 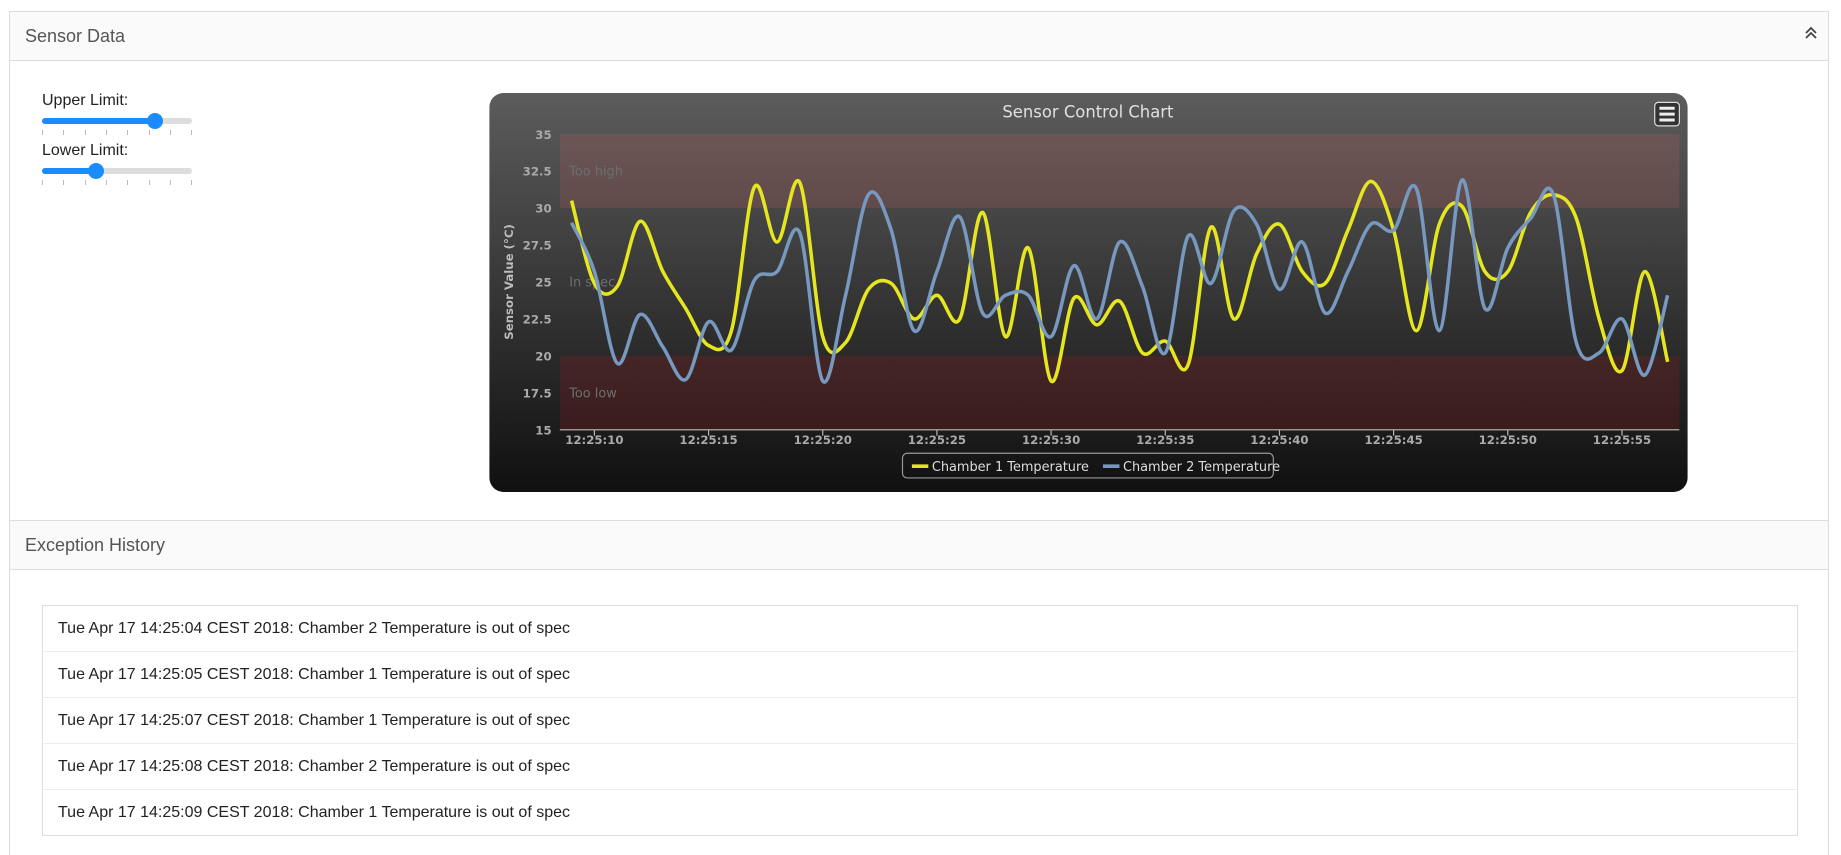 I want to click on y-axis-title: Sensor Value (°C), so click(x=509, y=282).